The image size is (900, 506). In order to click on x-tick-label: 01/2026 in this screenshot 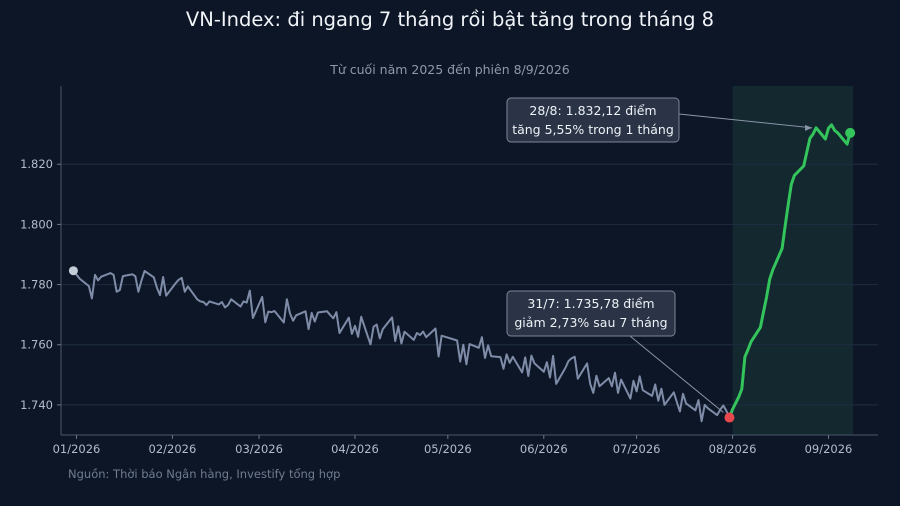, I will do `click(77, 449)`.